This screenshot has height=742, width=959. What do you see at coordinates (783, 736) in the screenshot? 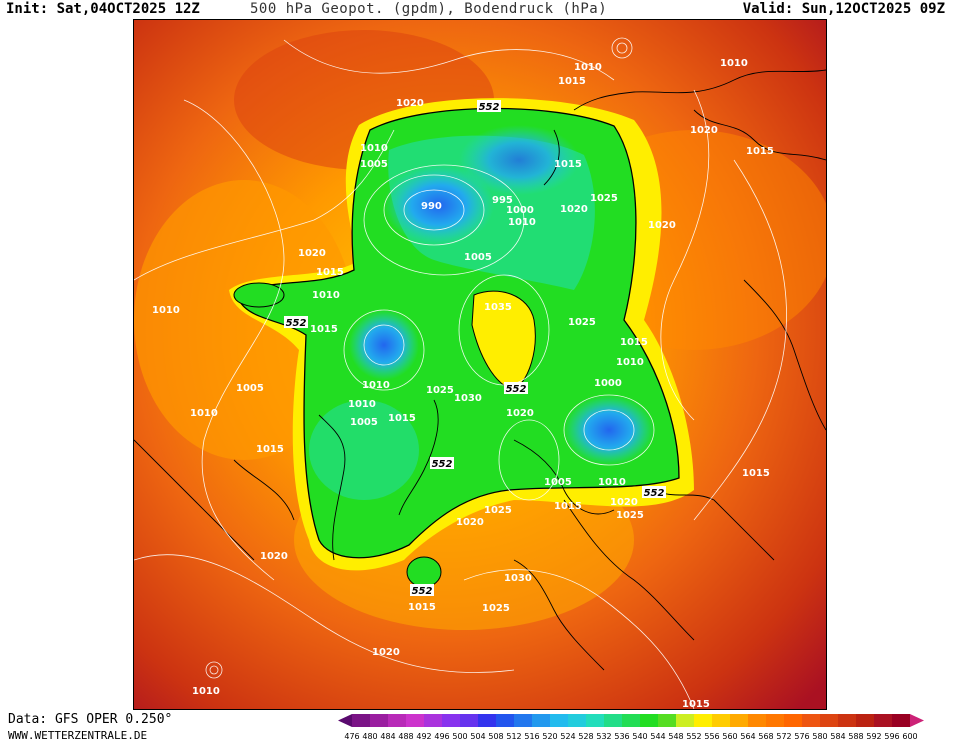
I see `scale-tick-label: 572` at bounding box center [783, 736].